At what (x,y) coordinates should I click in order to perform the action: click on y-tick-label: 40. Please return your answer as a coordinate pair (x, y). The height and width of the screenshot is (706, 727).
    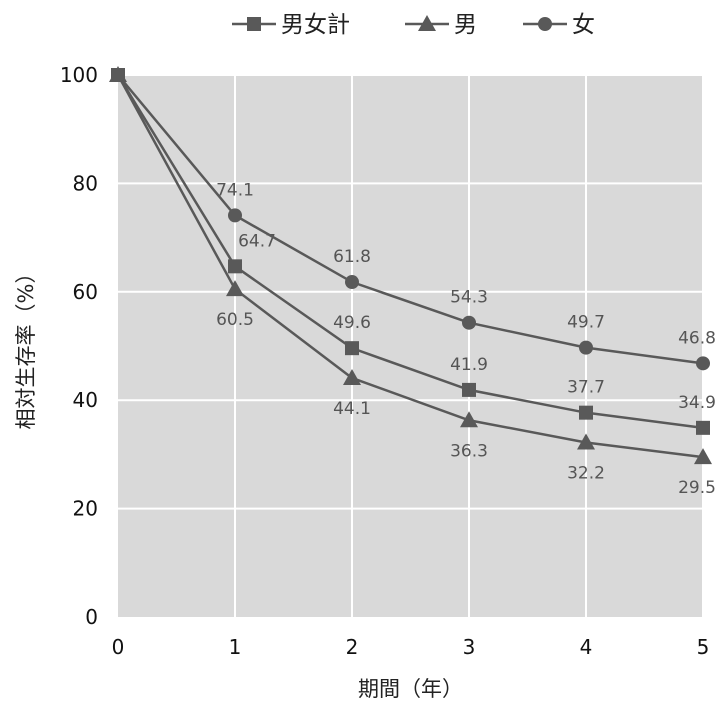
    Looking at the image, I should click on (85, 400).